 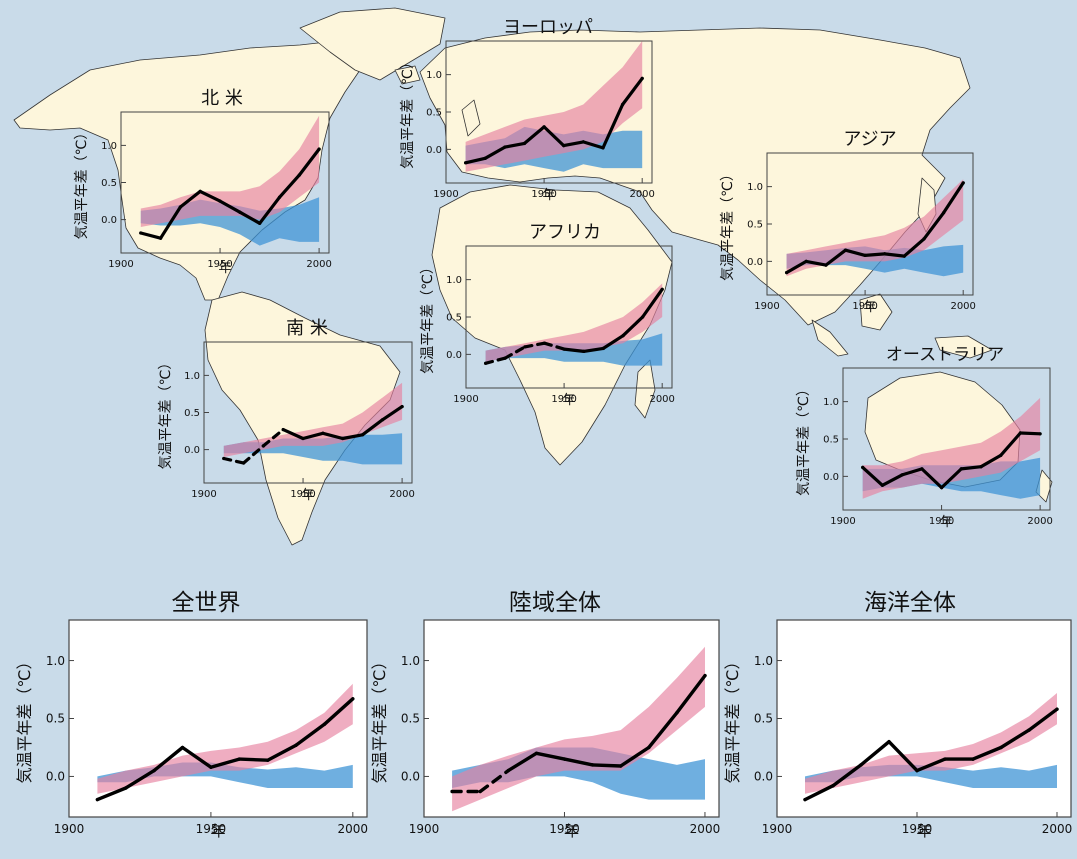 What do you see at coordinates (206, 603) in the screenshot?
I see `chart-title: 全世界` at bounding box center [206, 603].